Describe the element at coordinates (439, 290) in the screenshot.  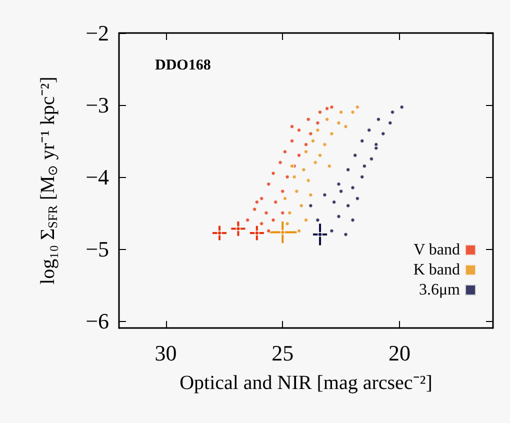
I see `legend-label: 3.6μm` at that location.